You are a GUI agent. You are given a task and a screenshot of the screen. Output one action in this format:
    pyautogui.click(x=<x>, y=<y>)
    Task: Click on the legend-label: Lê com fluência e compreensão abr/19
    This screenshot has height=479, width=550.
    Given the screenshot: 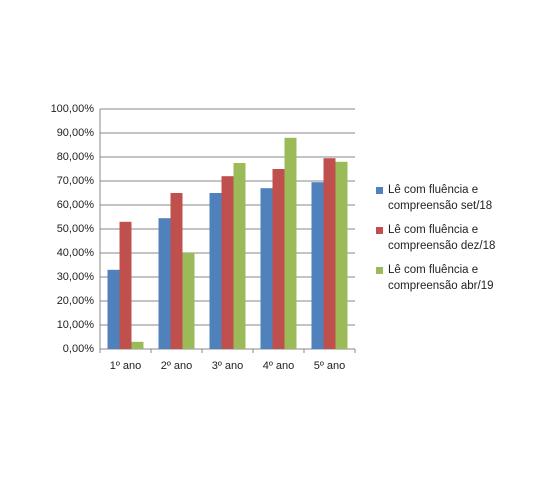 What is the action you would take?
    pyautogui.click(x=441, y=278)
    